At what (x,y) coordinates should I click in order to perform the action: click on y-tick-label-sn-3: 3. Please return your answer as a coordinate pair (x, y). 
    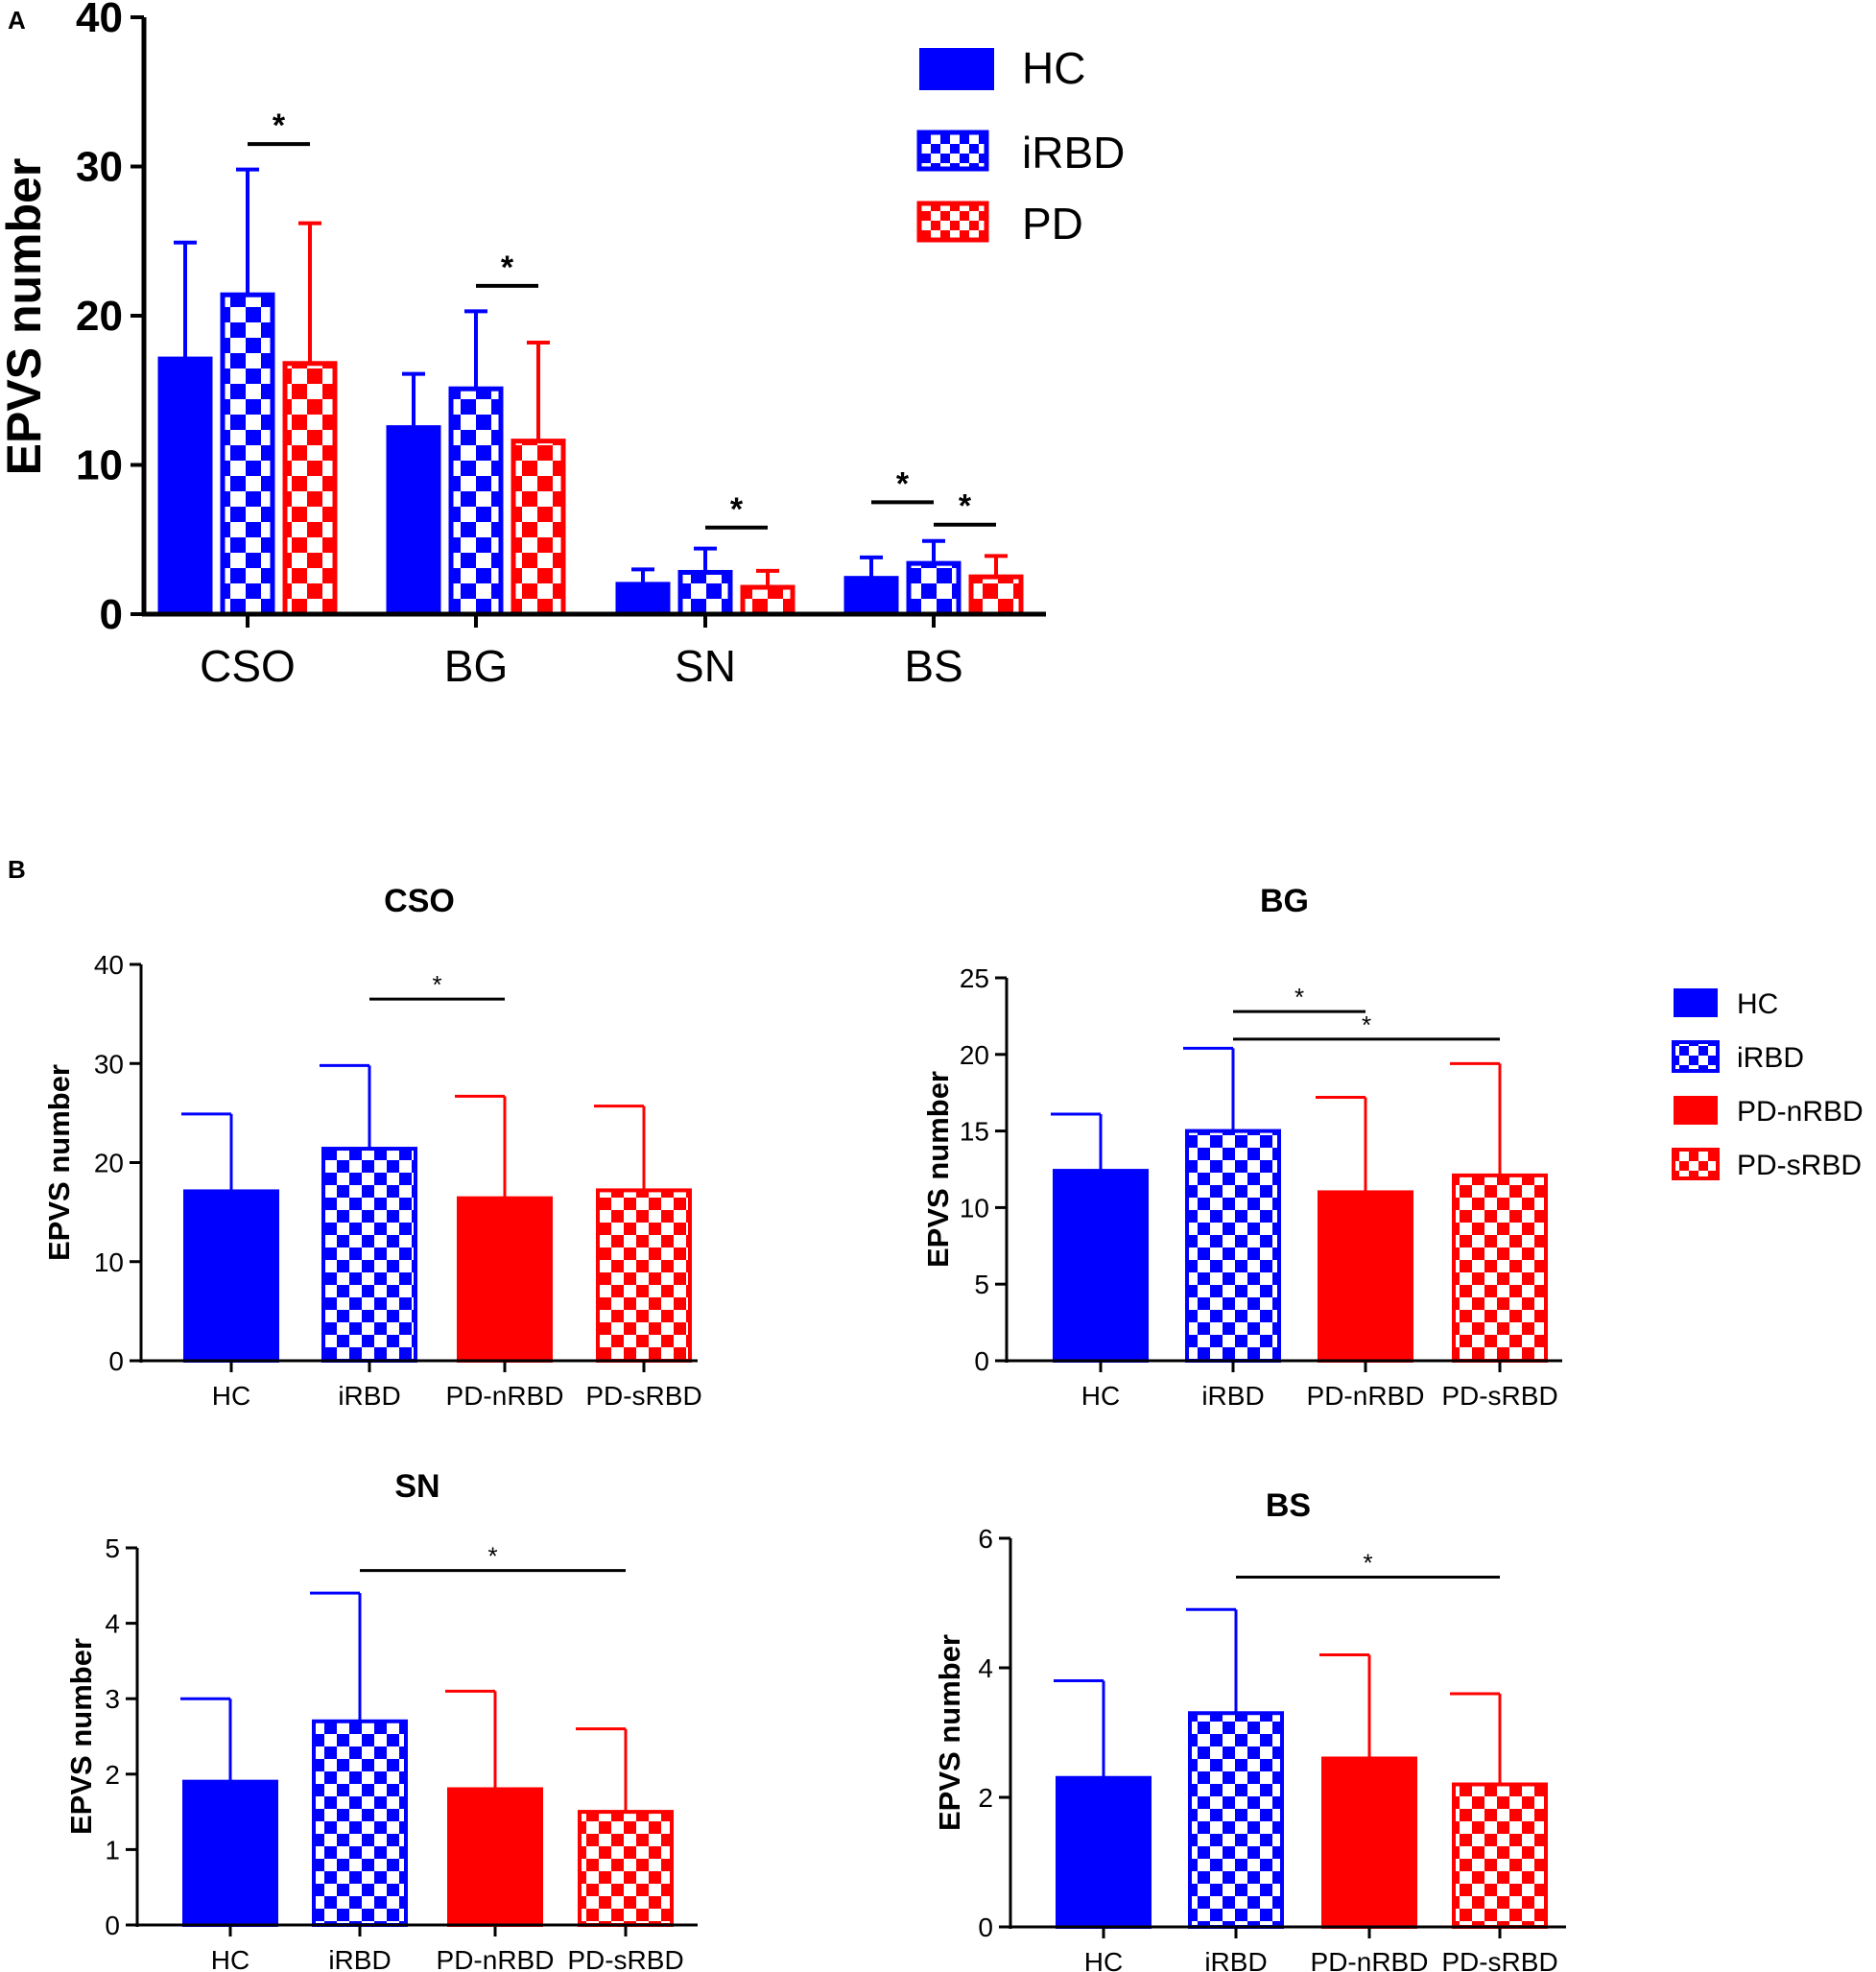
    Looking at the image, I should click on (112, 1699).